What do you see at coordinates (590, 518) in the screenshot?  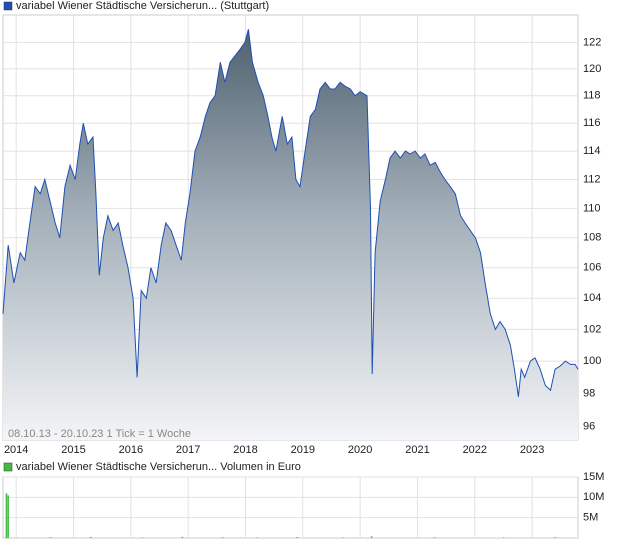 I see `y-tick-label: 5M` at bounding box center [590, 518].